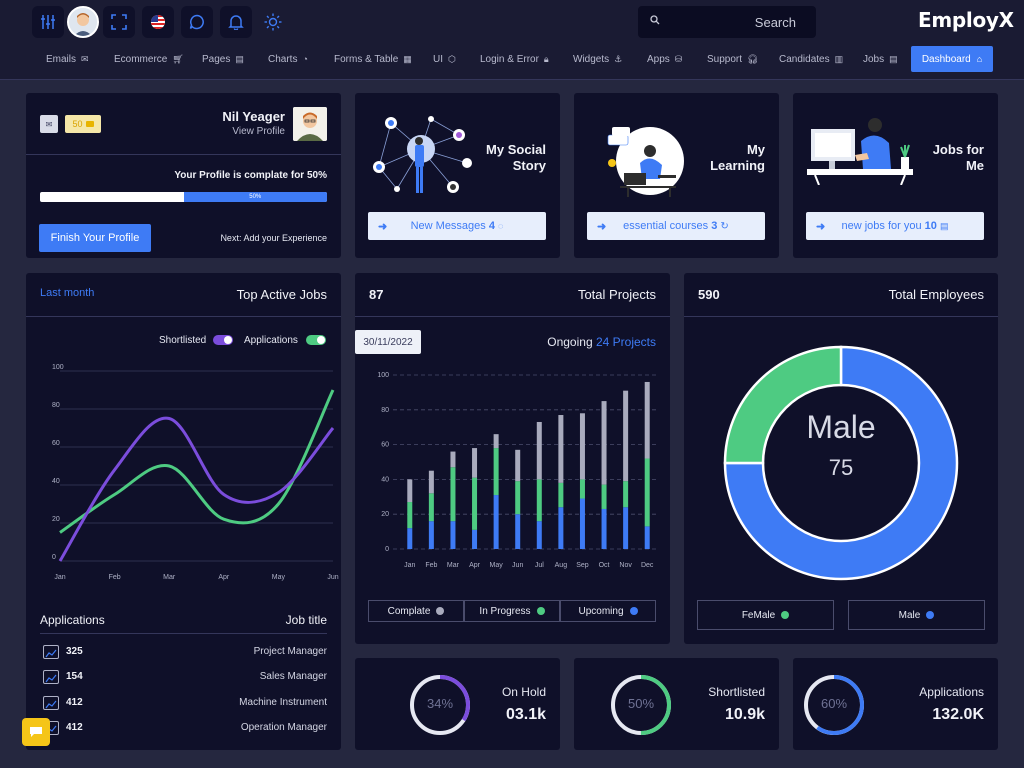 Image resolution: width=1024 pixels, height=768 pixels. What do you see at coordinates (67, 59) in the screenshot?
I see `nav-item-emails: Emails ✉` at bounding box center [67, 59].